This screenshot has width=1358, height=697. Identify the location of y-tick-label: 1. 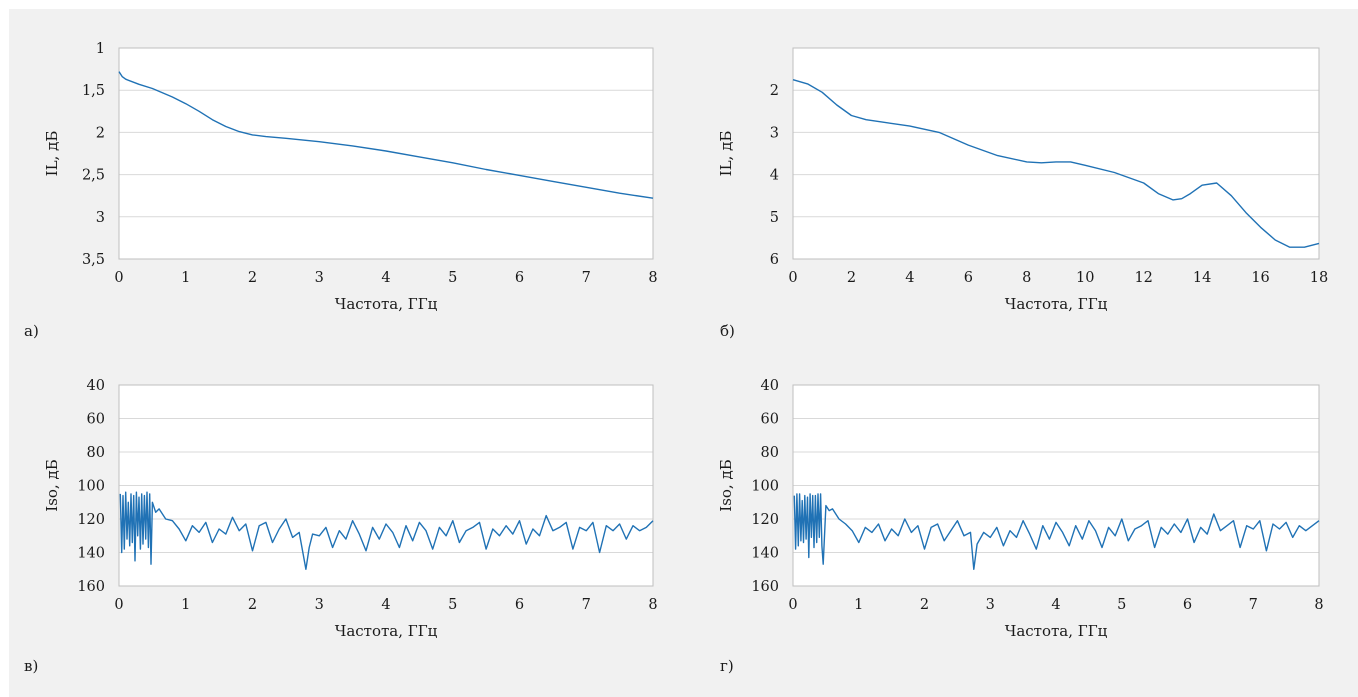
(100, 49).